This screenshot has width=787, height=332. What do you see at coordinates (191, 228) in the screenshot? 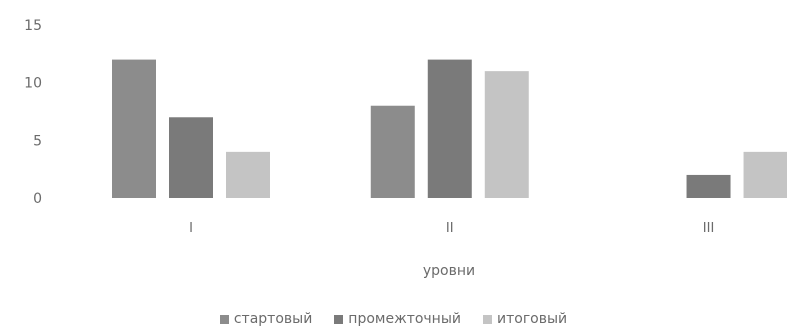
I see `x-tick-label: I` at bounding box center [191, 228].